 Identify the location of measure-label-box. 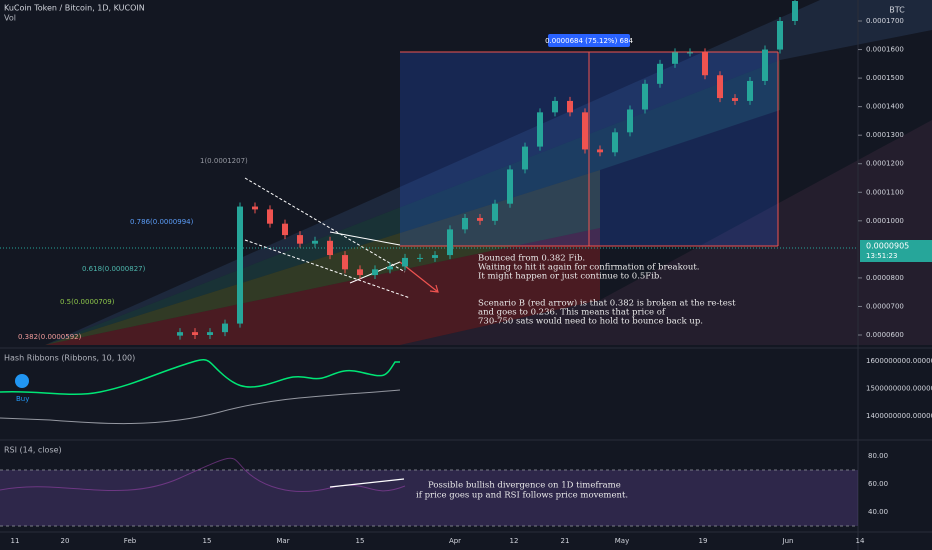
(589, 40).